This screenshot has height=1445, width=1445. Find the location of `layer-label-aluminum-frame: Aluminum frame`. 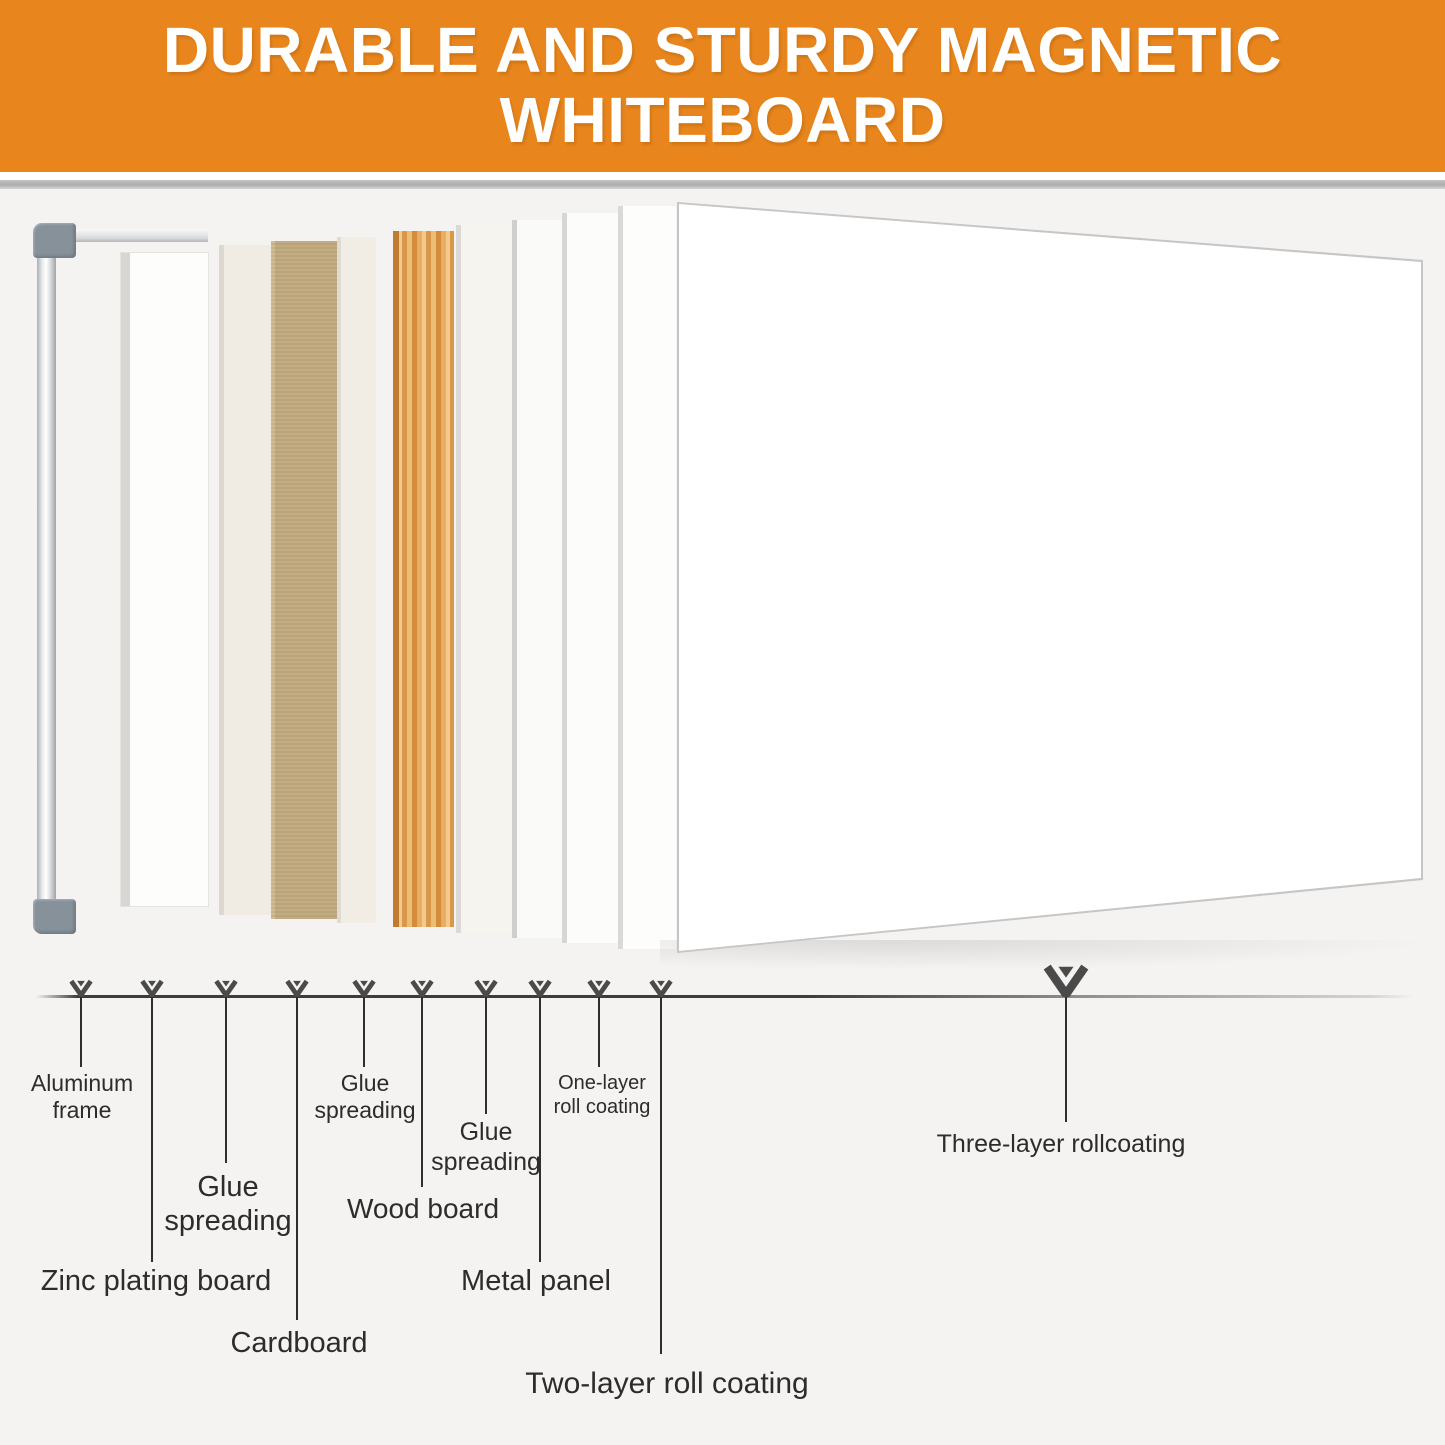

layer-label-aluminum-frame: Aluminum frame is located at coordinates (82, 1097).